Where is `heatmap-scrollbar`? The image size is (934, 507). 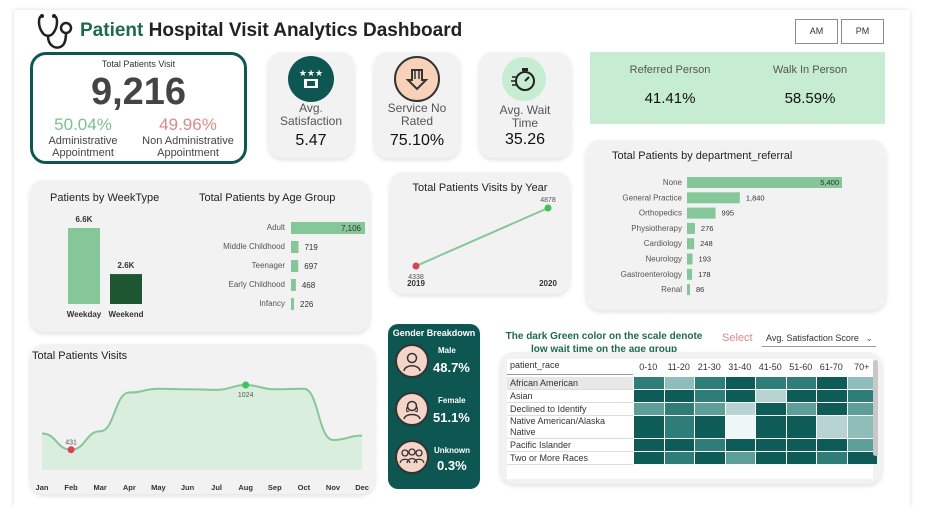
heatmap-scrollbar is located at coordinates (875, 408).